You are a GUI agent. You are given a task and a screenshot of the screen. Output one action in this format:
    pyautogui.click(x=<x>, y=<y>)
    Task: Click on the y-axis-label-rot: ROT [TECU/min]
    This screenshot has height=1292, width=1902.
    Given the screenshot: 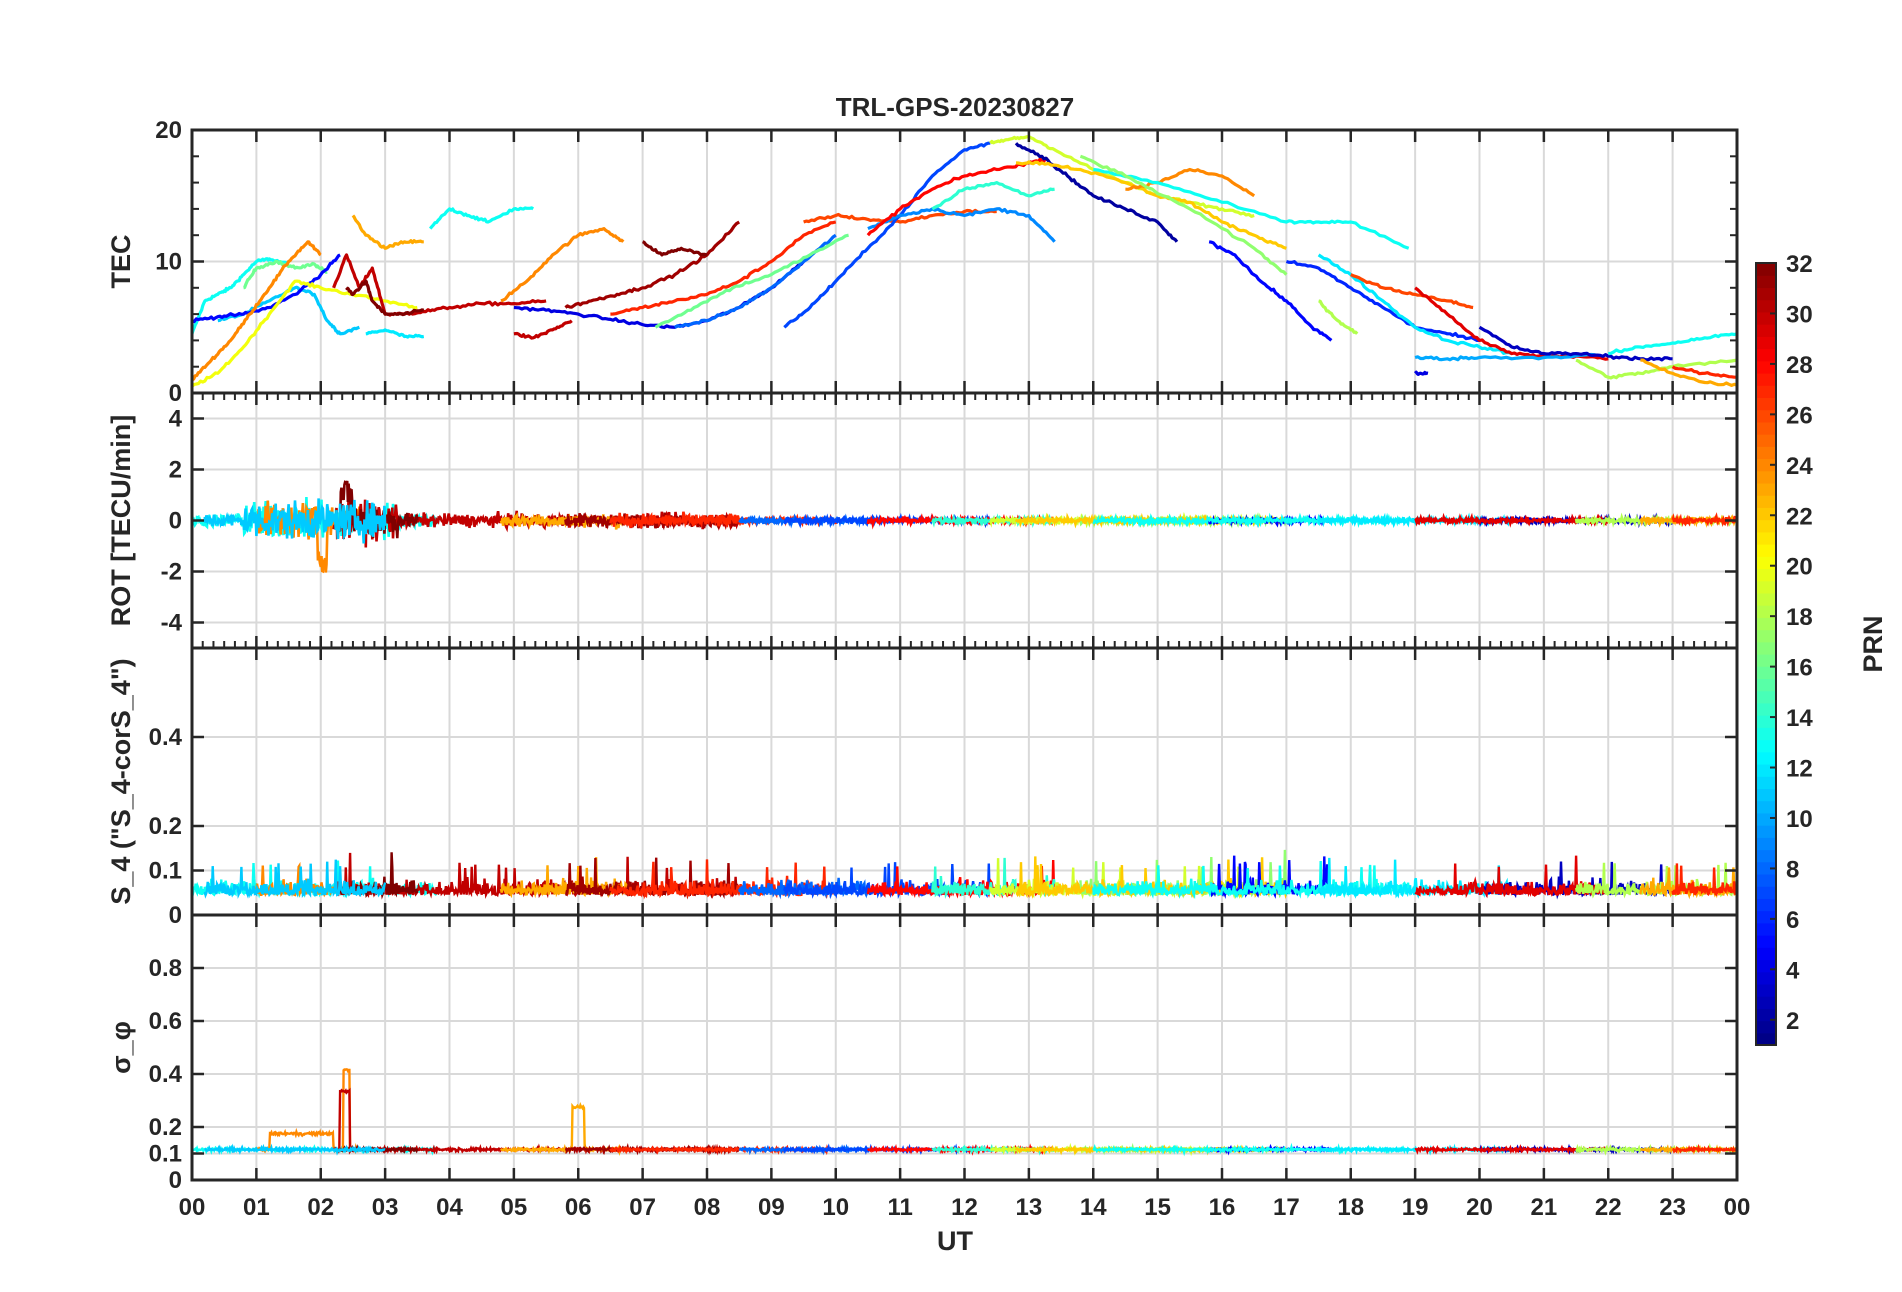 What is the action you would take?
    pyautogui.click(x=121, y=520)
    